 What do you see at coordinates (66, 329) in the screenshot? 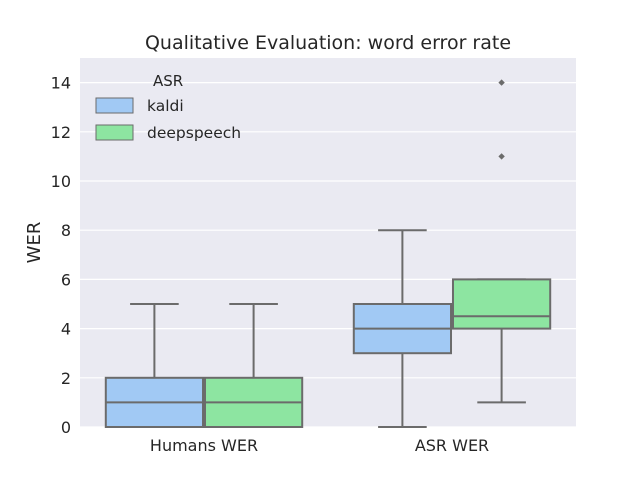
I see `y-tick-label: 4` at bounding box center [66, 329].